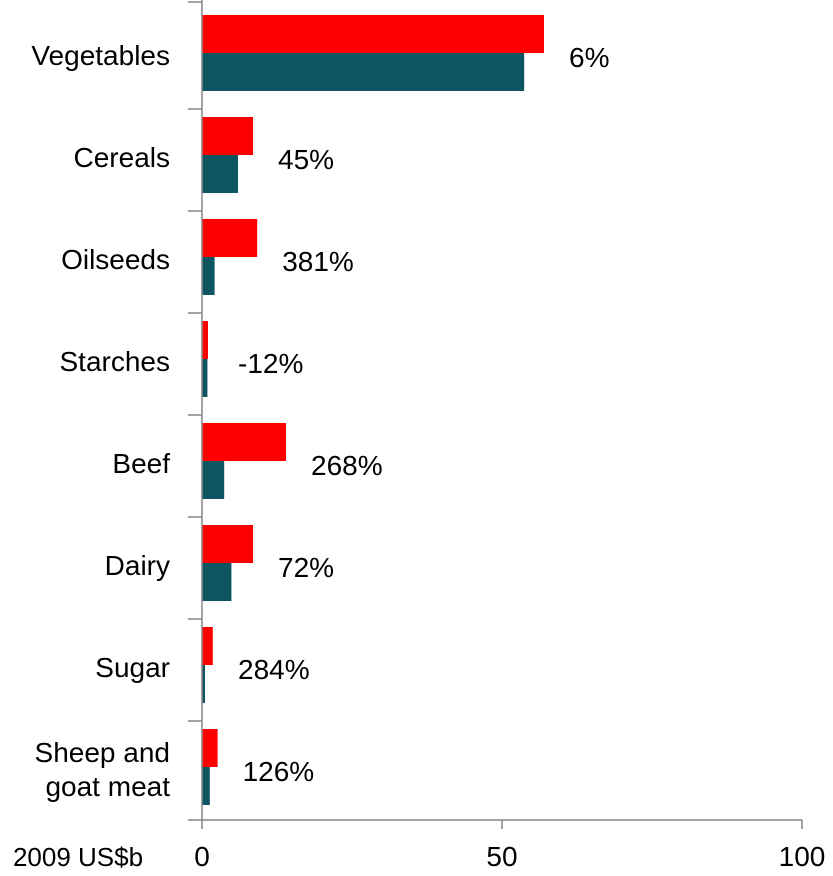 The height and width of the screenshot is (876, 833). Describe the element at coordinates (137, 565) in the screenshot. I see `category-label: Dairy` at that location.